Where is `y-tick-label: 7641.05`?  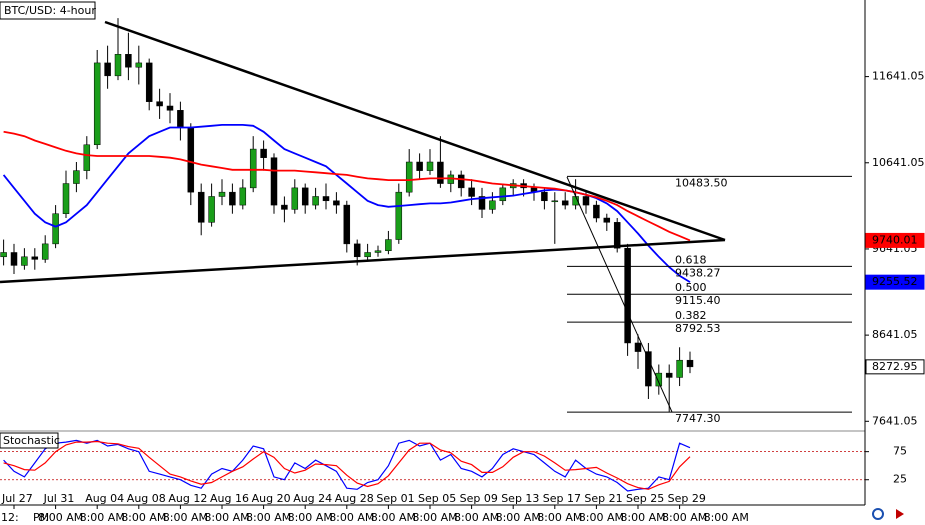 y-tick-label: 7641.05 is located at coordinates (895, 420).